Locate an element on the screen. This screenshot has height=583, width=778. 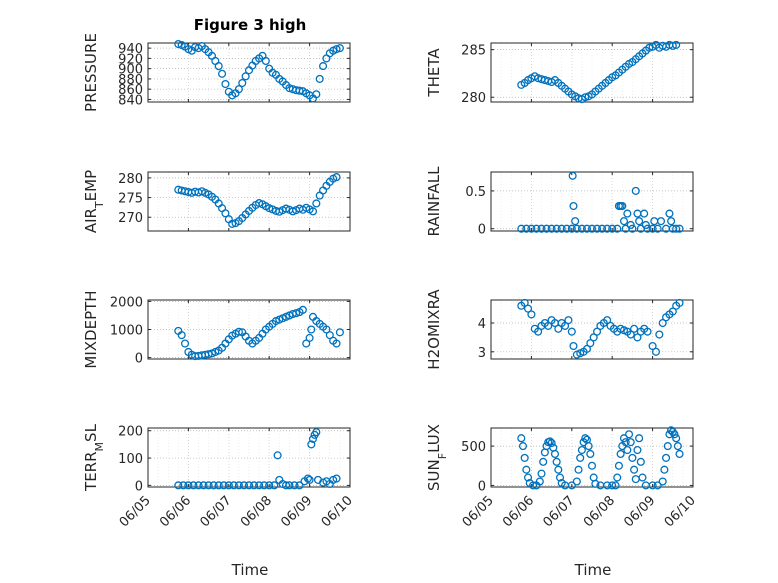
y-axis-label-part: MIXDEPTH is located at coordinates (91, 329).